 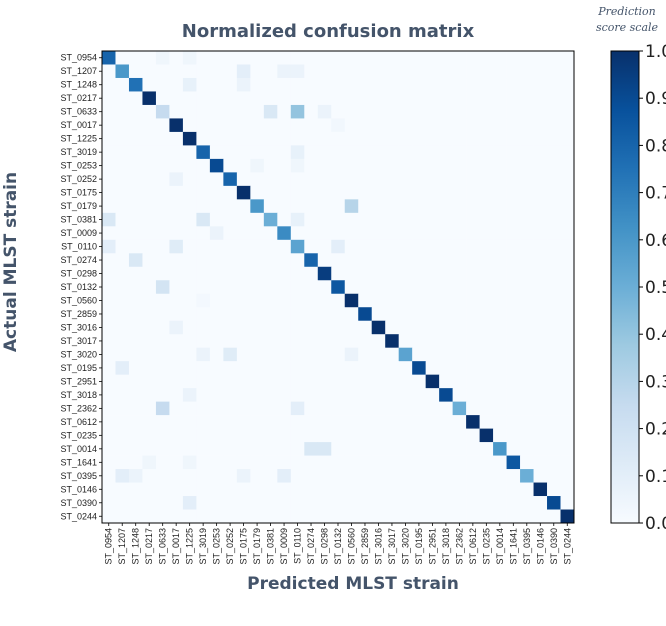 I want to click on x-tick-label: ST_1248, so click(x=136, y=546).